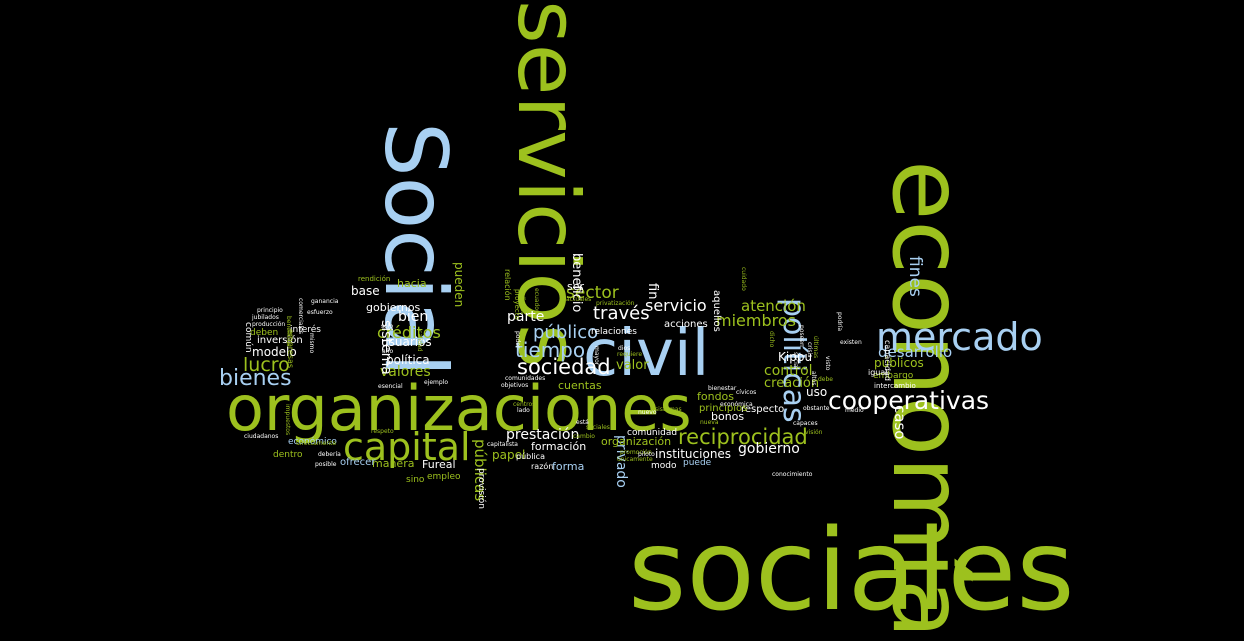 This screenshot has height=641, width=1244. Describe the element at coordinates (697, 463) in the screenshot. I see `cloud-word: puede` at that location.